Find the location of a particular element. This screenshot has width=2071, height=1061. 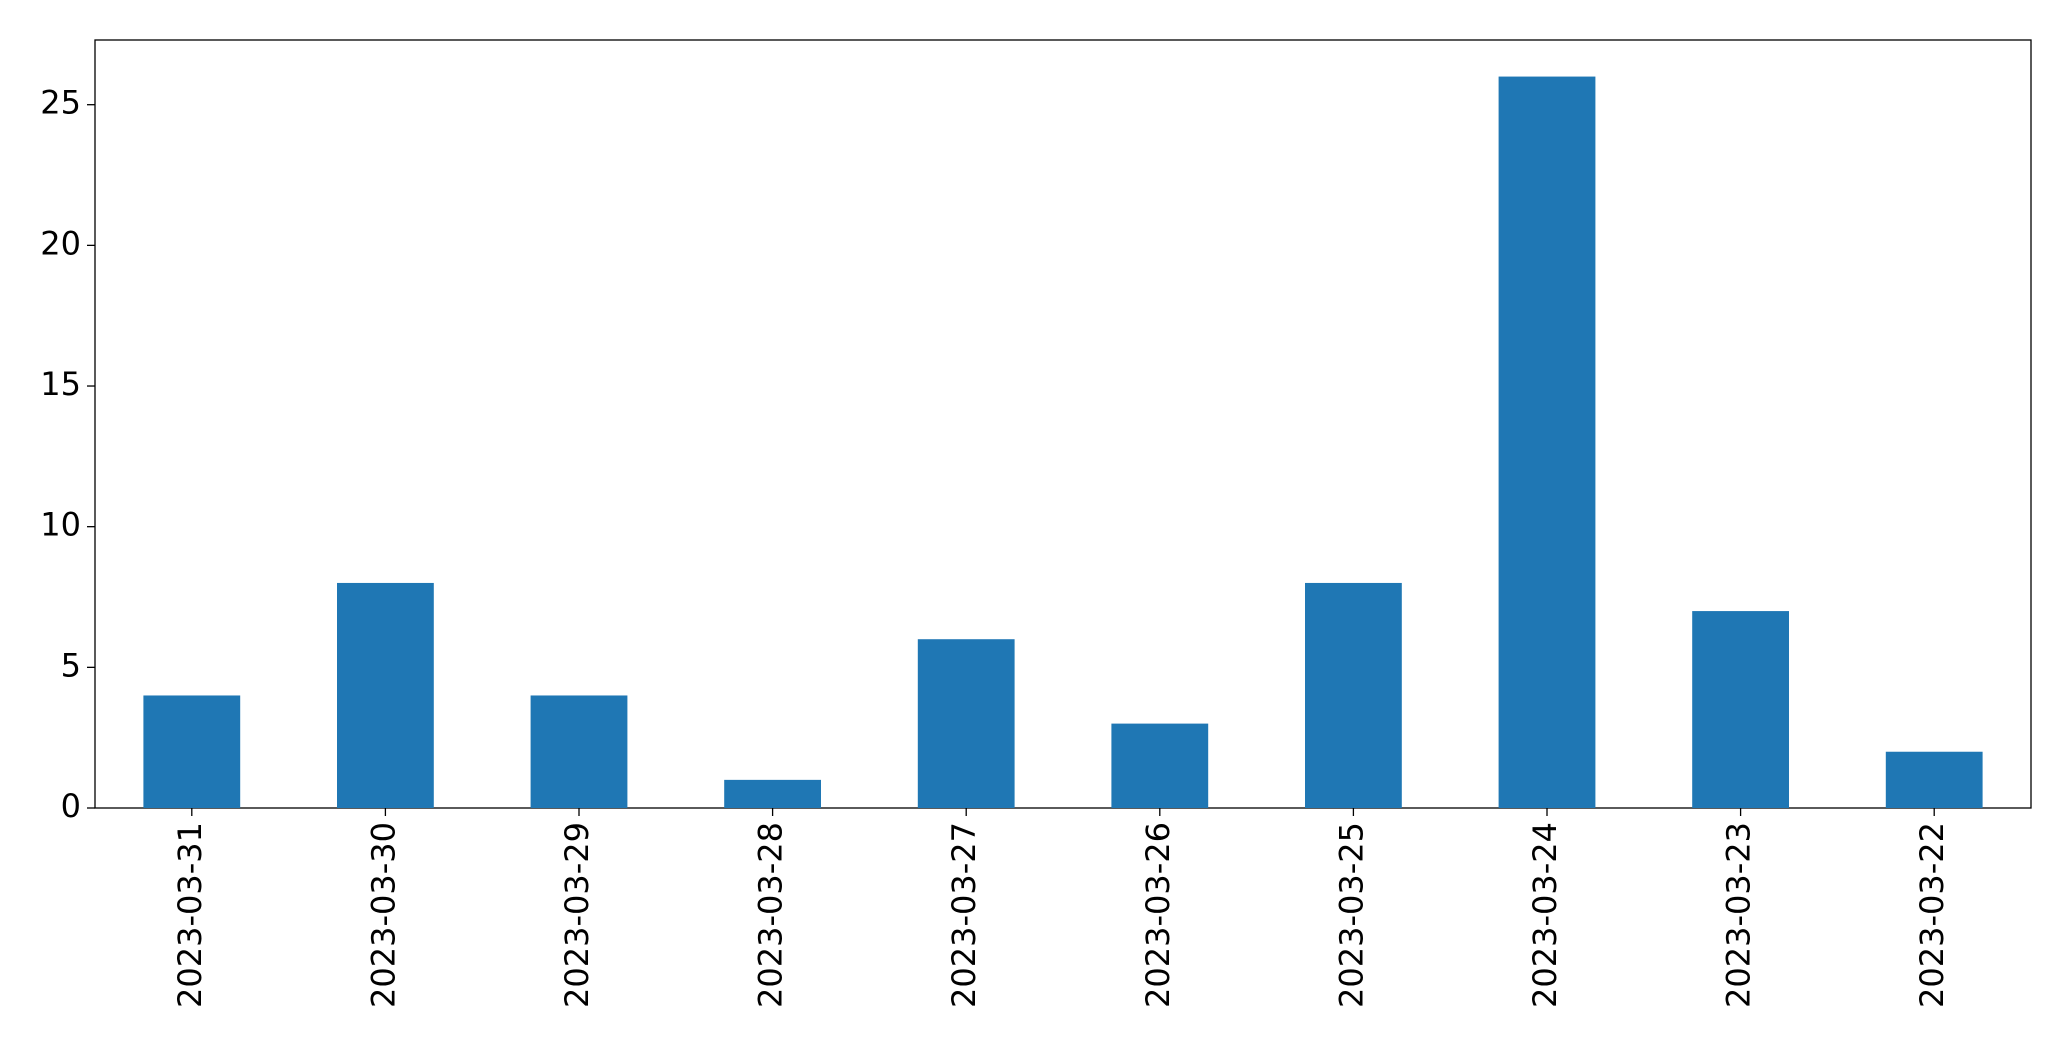

y-tick-label: 10 is located at coordinates (60, 525).